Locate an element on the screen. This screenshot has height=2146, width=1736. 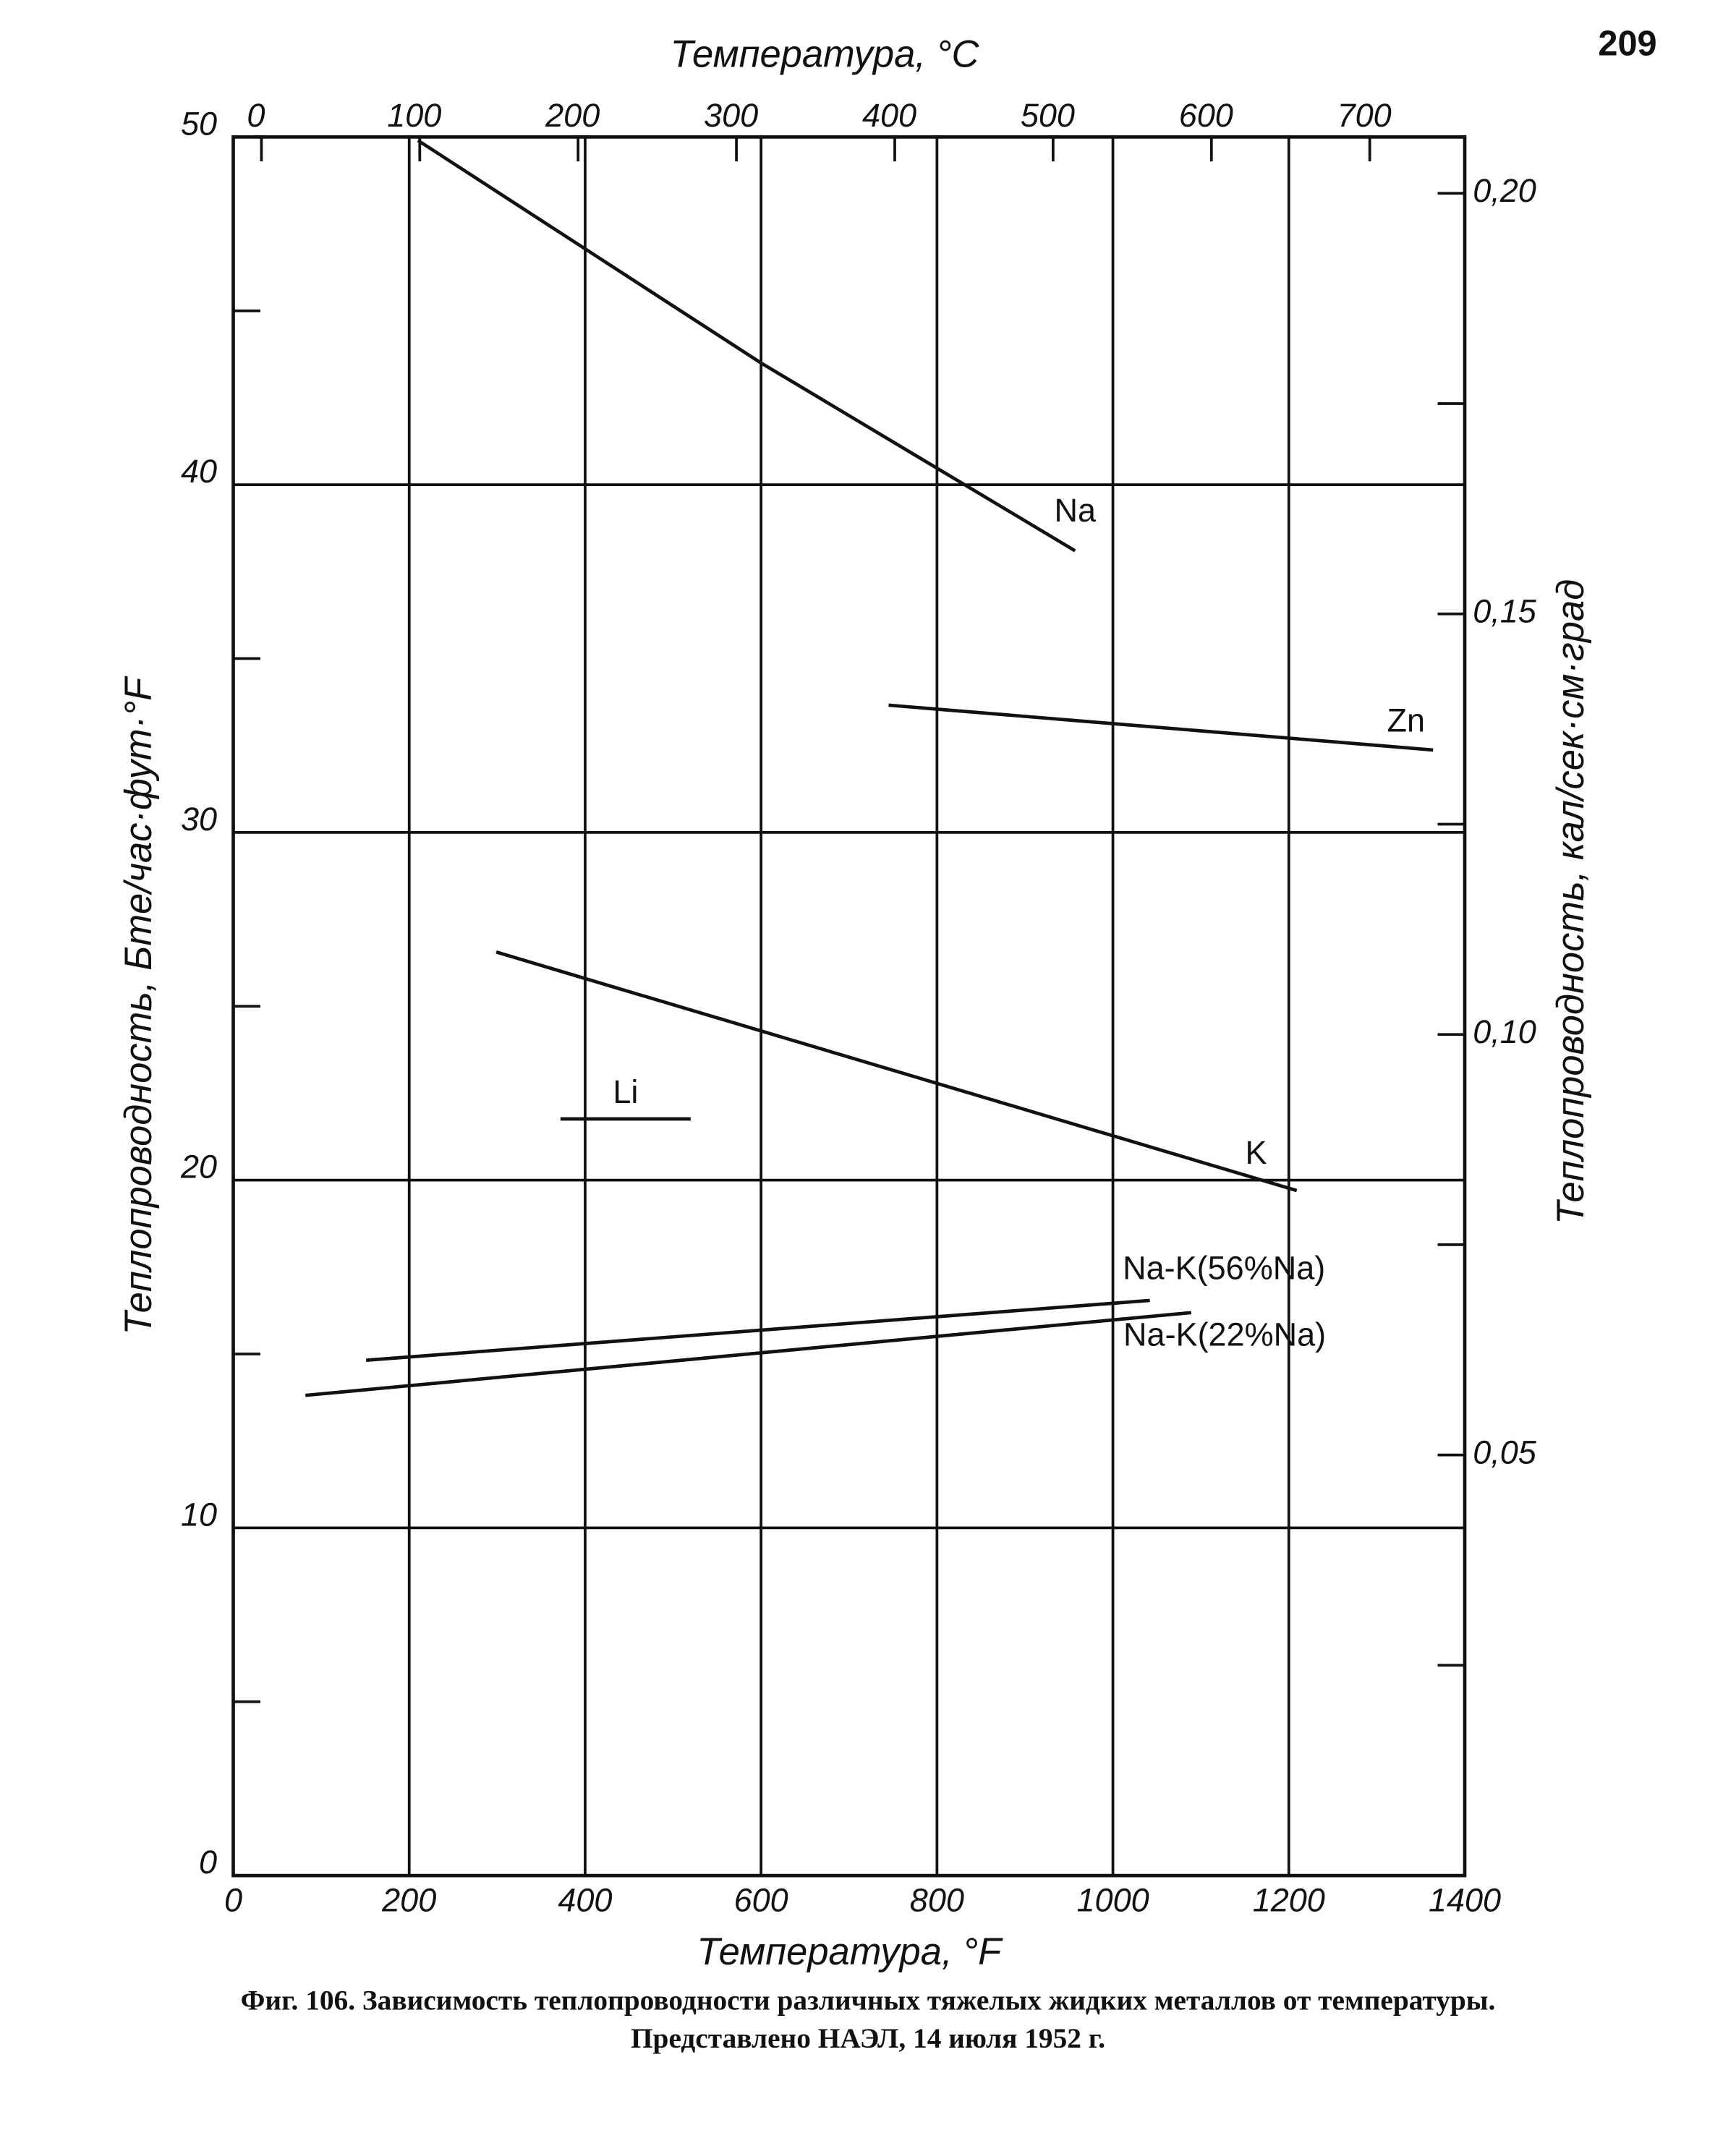
x-tick-label: 0 is located at coordinates (233, 1900).